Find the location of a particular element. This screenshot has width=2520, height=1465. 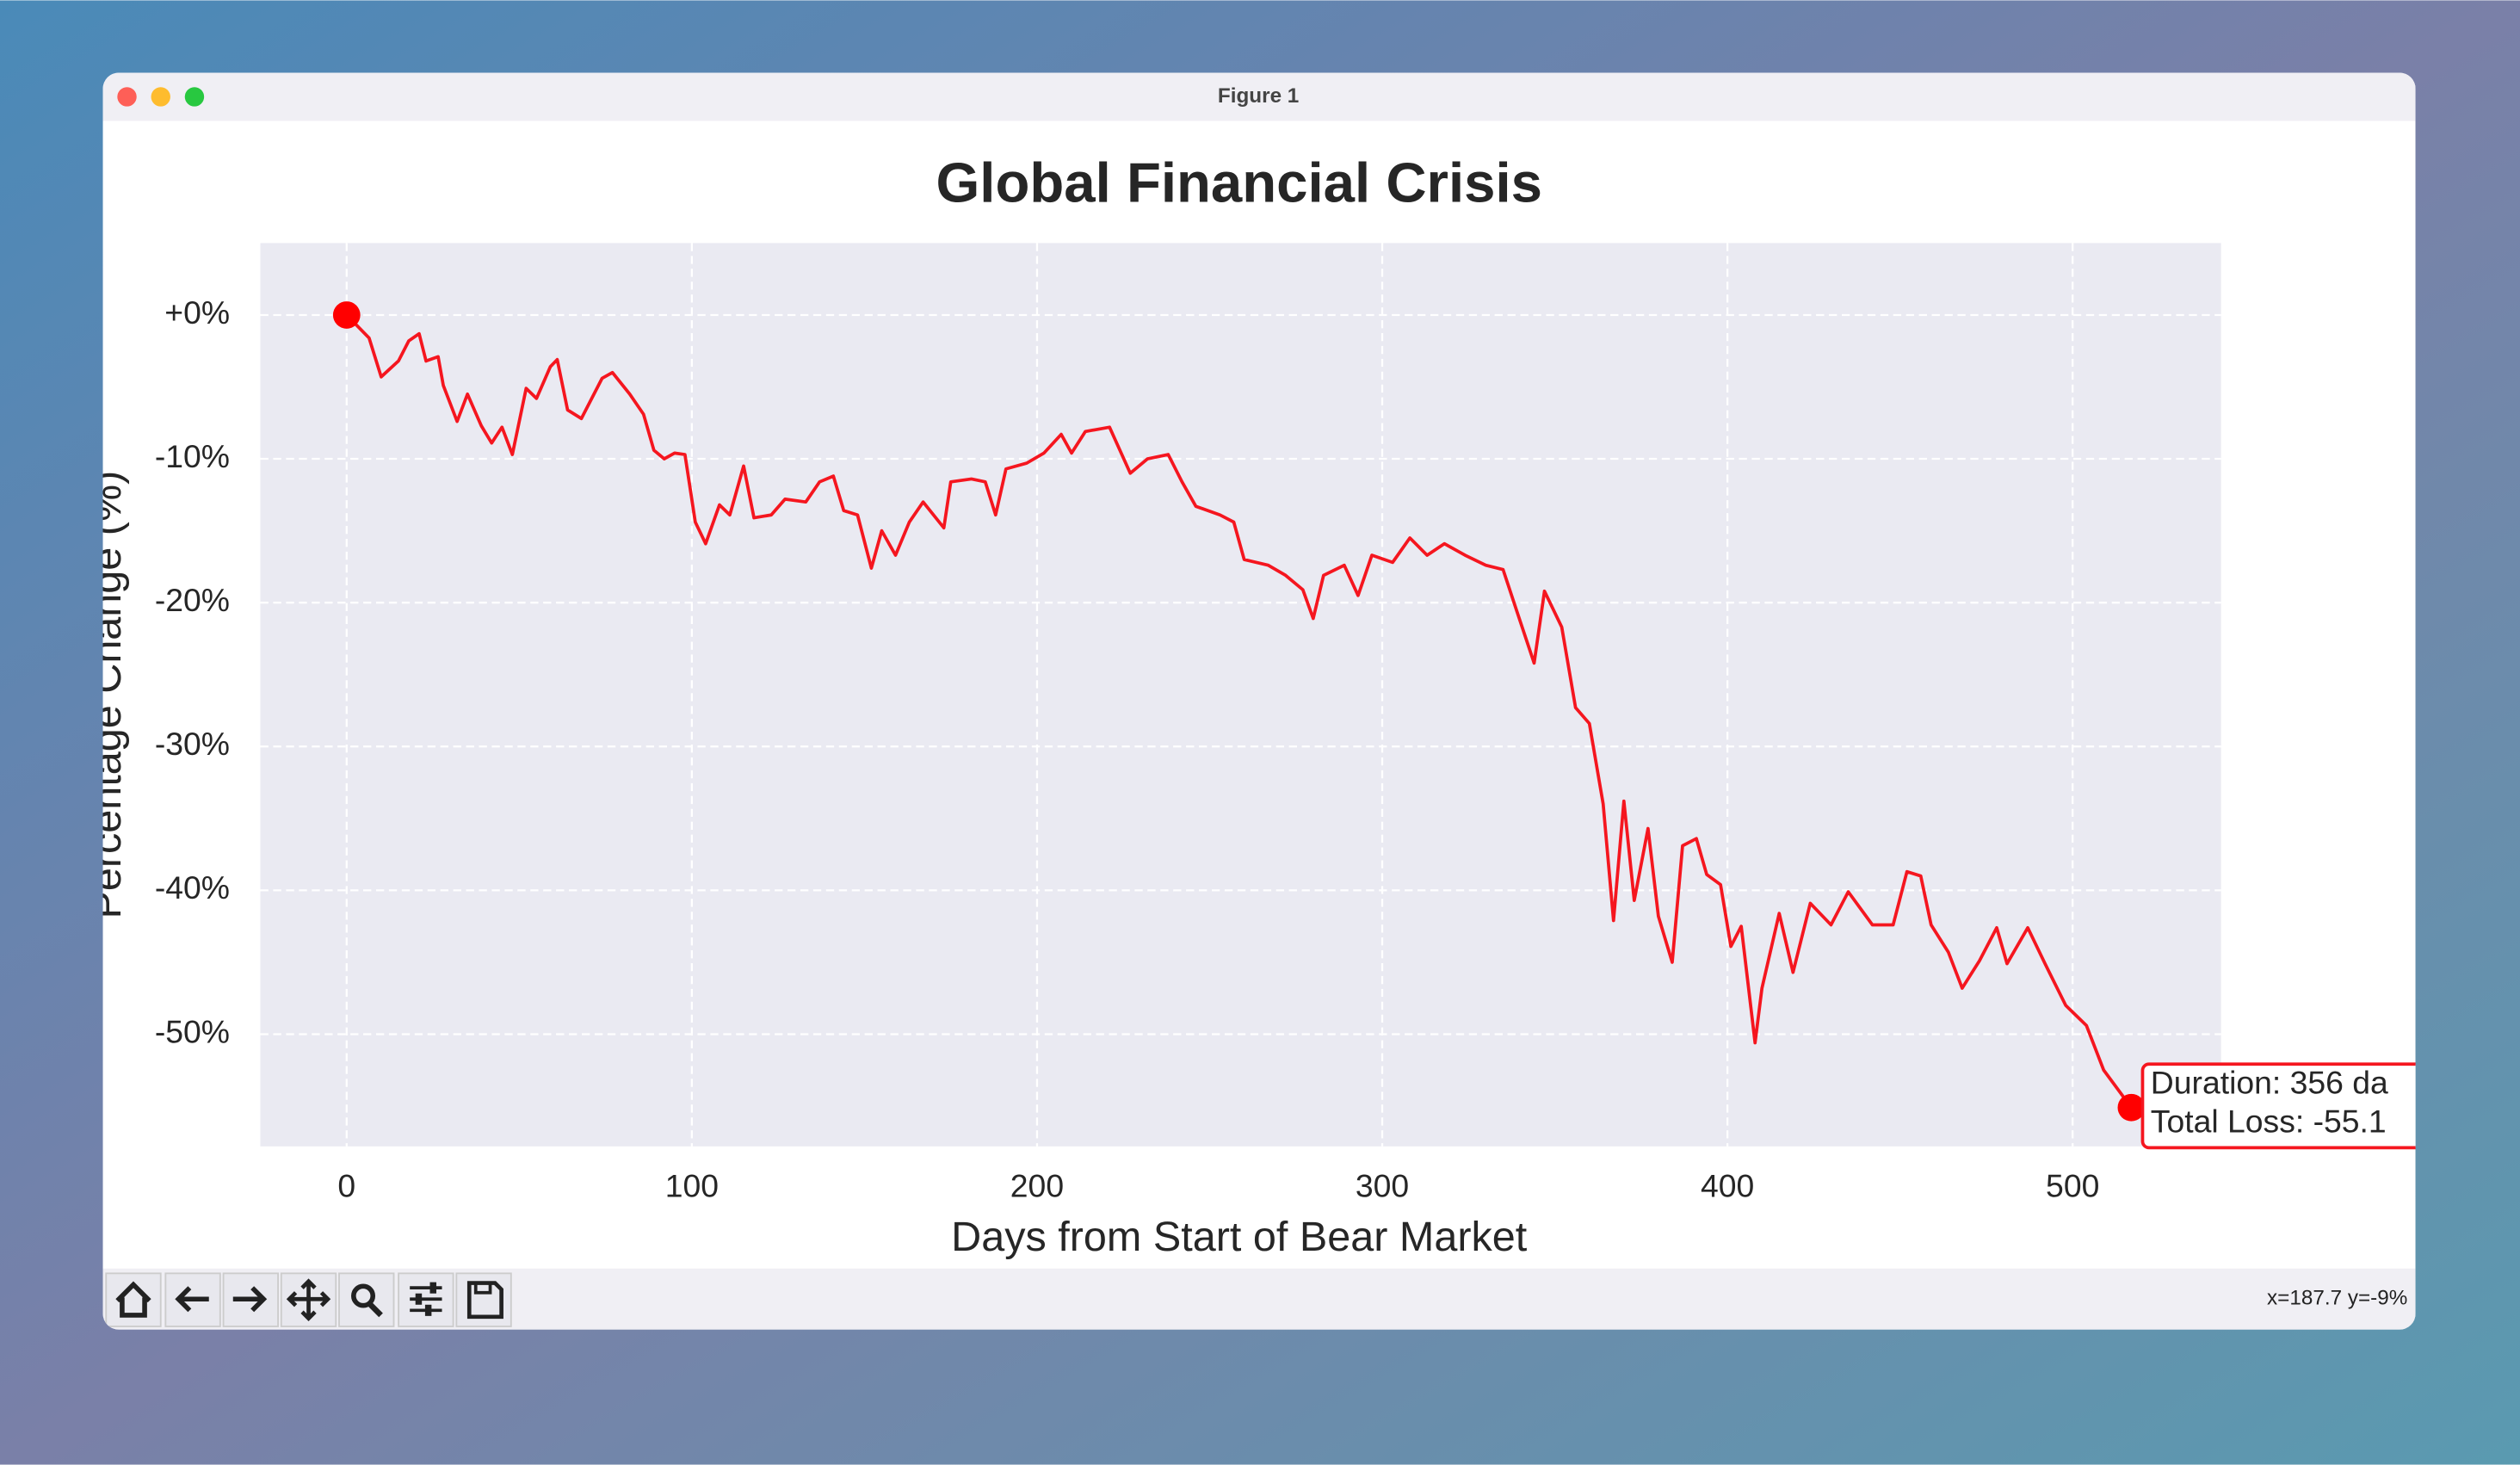

status-text: x=187.7 y=-9% is located at coordinates (2337, 1299).